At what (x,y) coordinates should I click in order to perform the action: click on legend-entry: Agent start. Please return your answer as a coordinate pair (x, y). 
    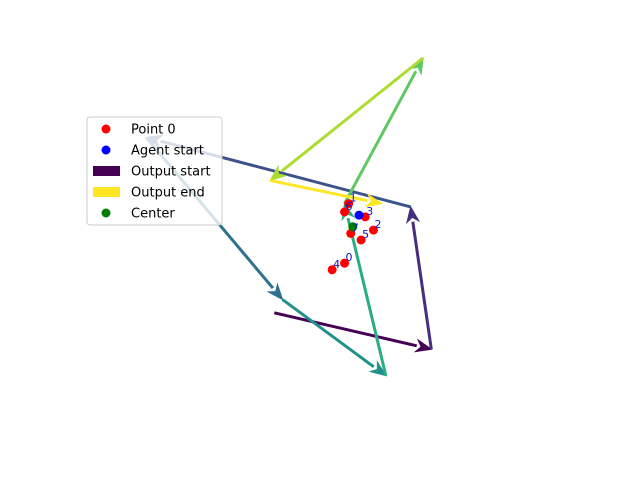
    Looking at the image, I should click on (152, 151).